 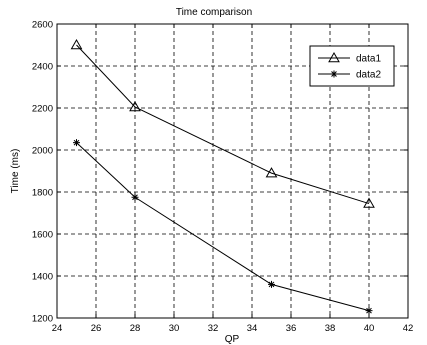 I want to click on legend: data1 data2, so click(x=352, y=66).